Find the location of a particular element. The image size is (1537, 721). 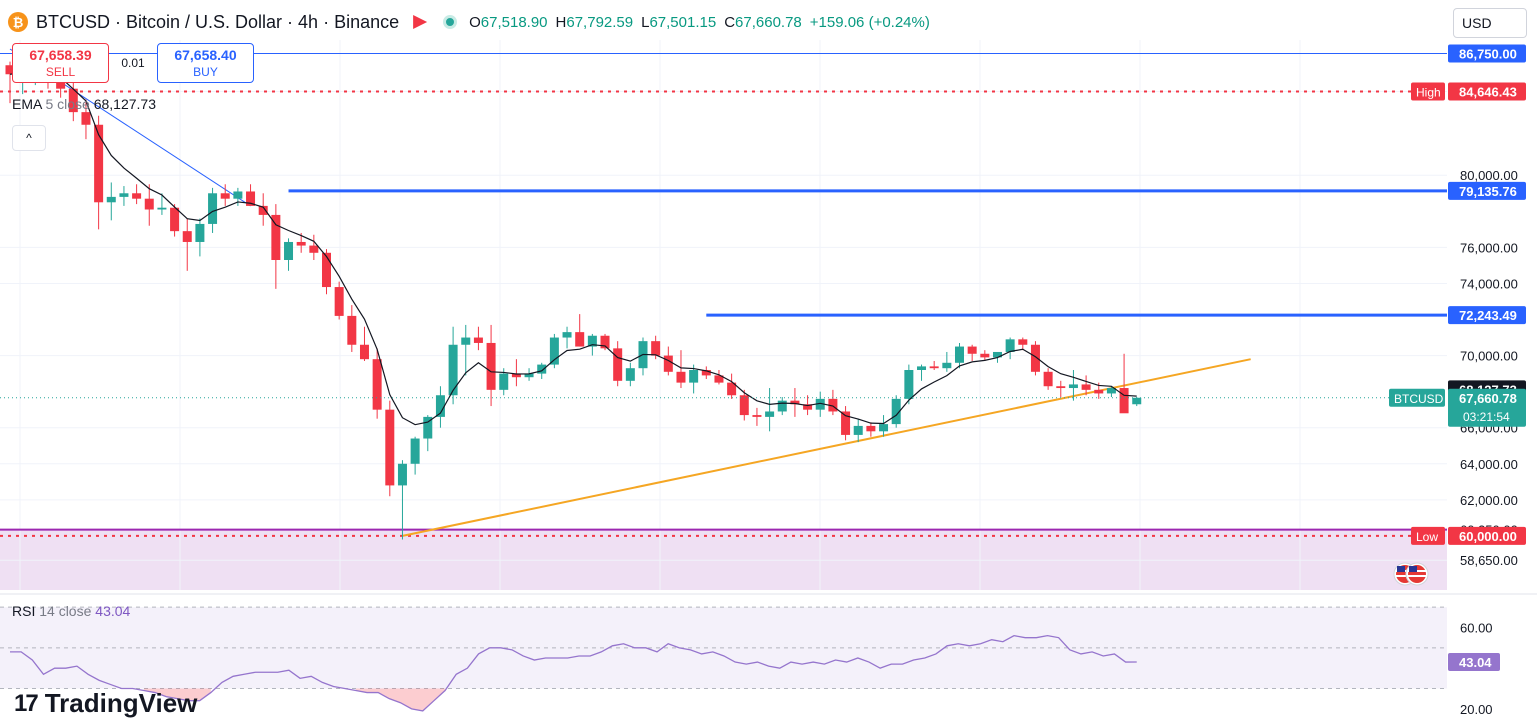

currency-select: USD is located at coordinates (1490, 23).